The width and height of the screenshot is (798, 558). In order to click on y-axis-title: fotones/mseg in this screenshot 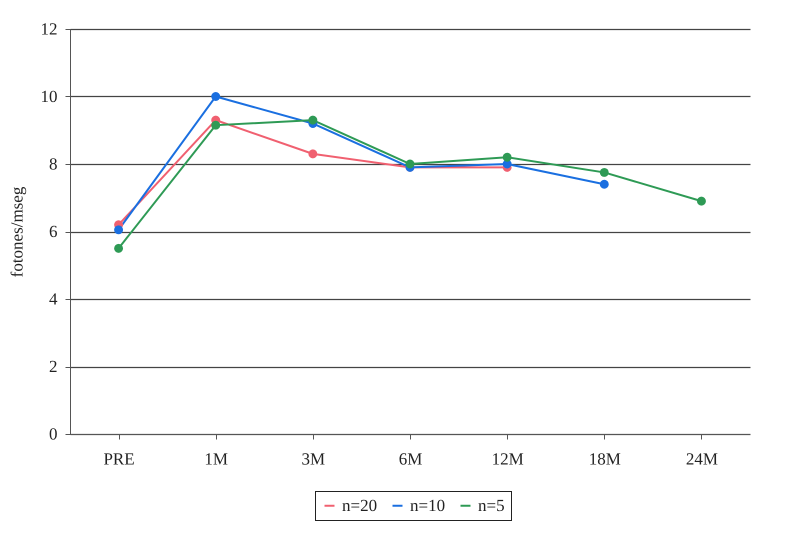, I will do `click(17, 232)`.